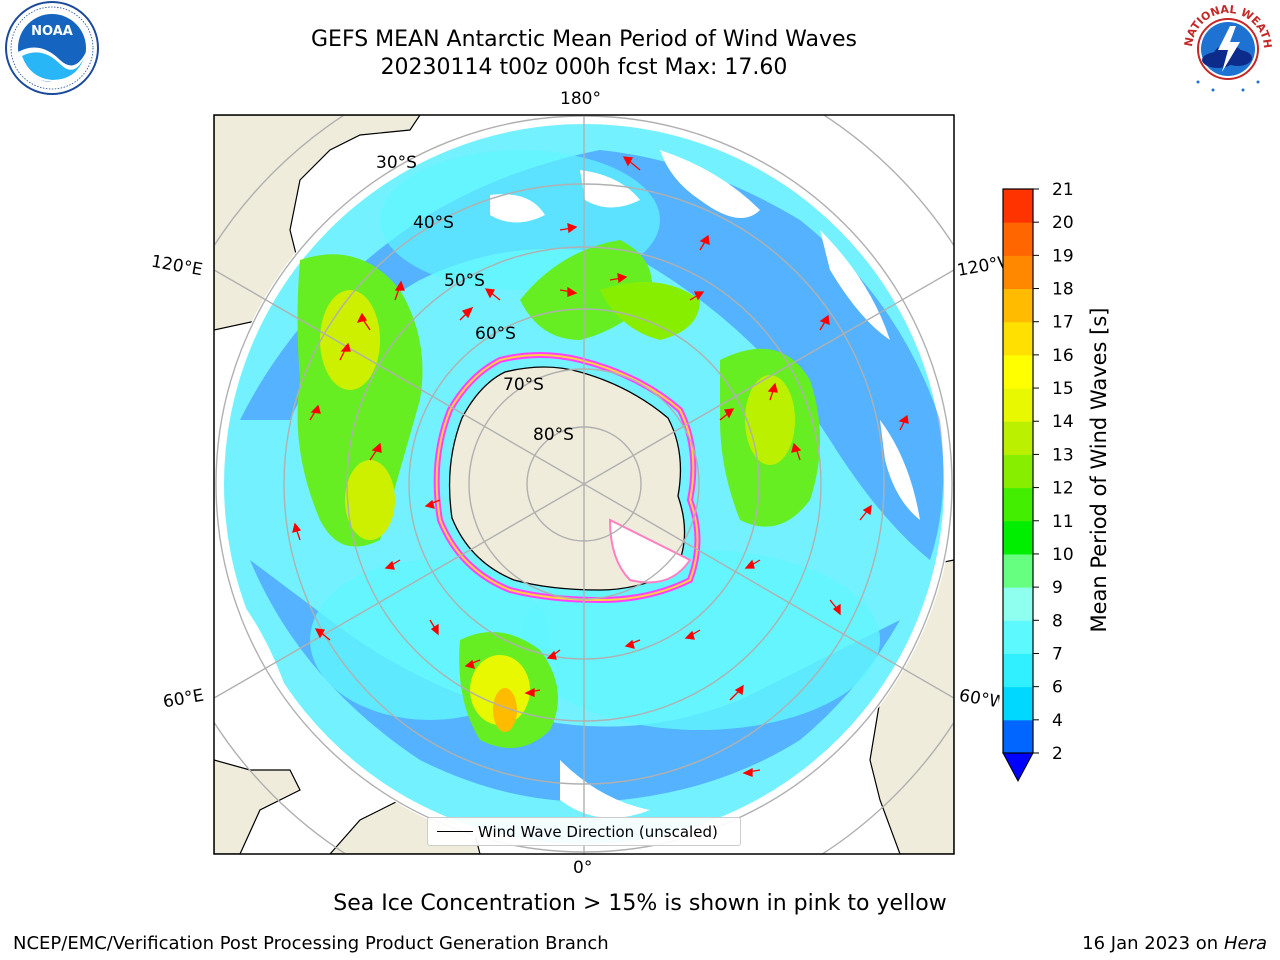 The image size is (1280, 960). I want to click on lat-label-70s: 70°S, so click(523, 385).